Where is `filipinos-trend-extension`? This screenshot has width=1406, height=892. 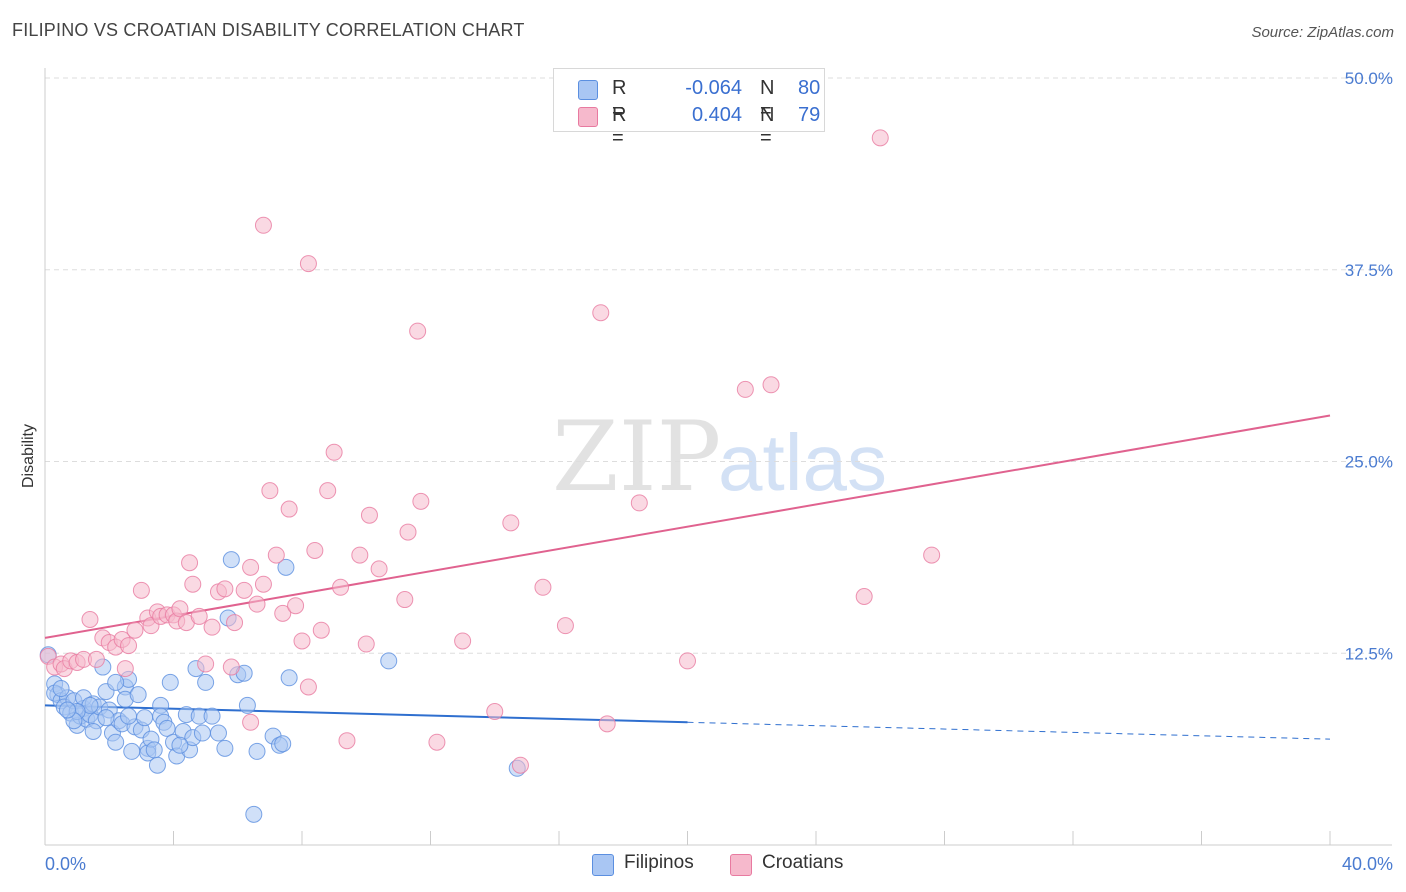 filipinos-trend-extension is located at coordinates (1009, 730).